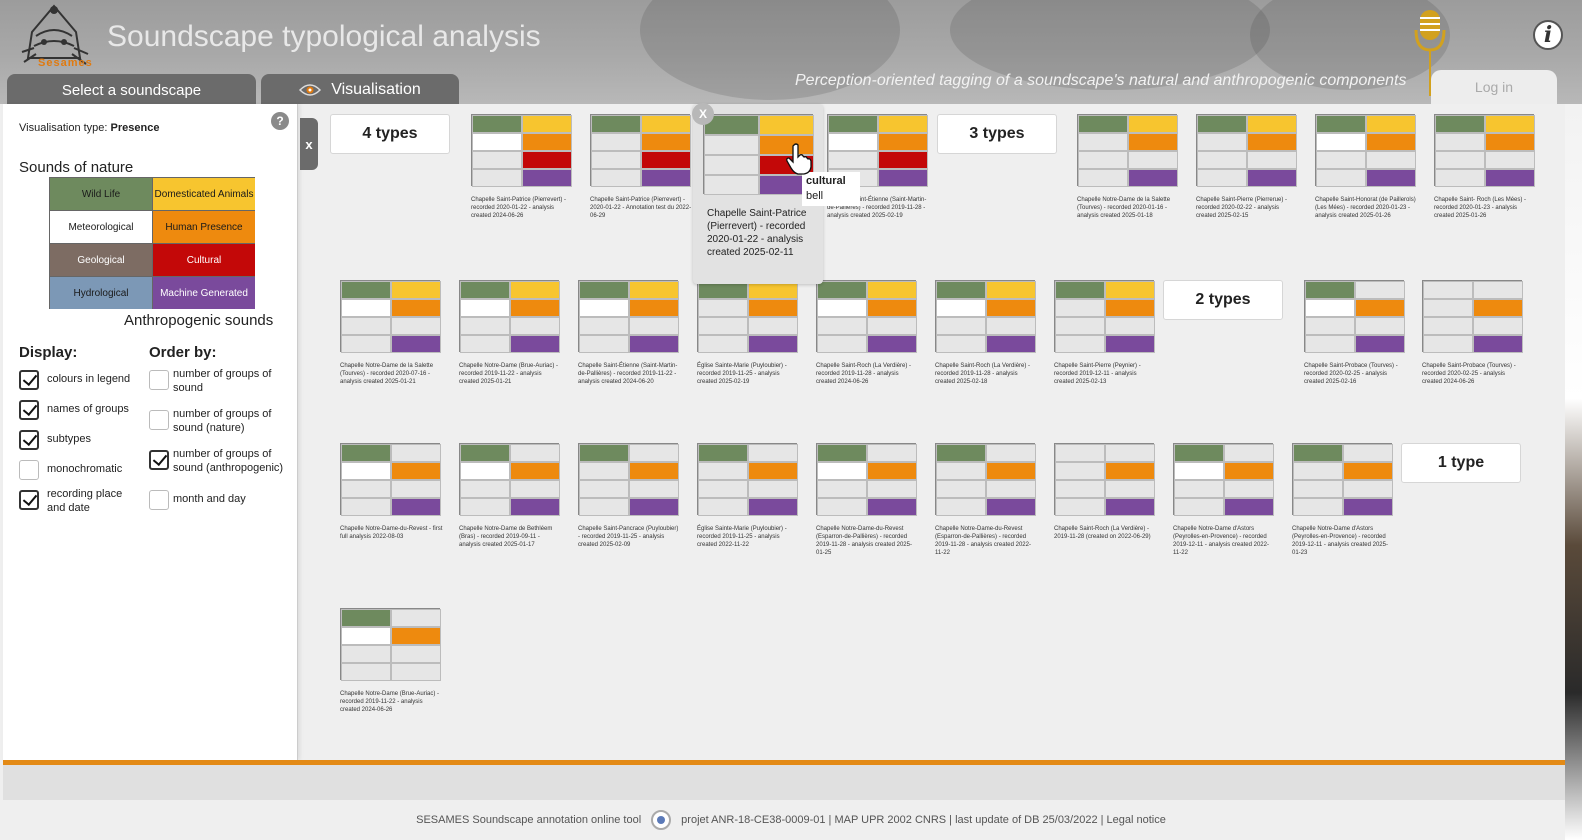  I want to click on help-icon: ?, so click(280, 121).